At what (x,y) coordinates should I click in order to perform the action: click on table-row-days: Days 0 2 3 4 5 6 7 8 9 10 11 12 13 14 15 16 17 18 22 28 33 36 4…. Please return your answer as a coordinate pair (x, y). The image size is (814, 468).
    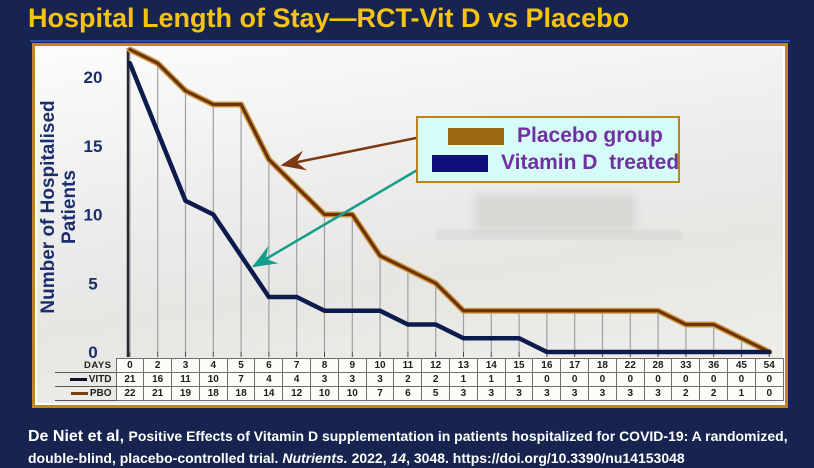
    Looking at the image, I should click on (419, 365).